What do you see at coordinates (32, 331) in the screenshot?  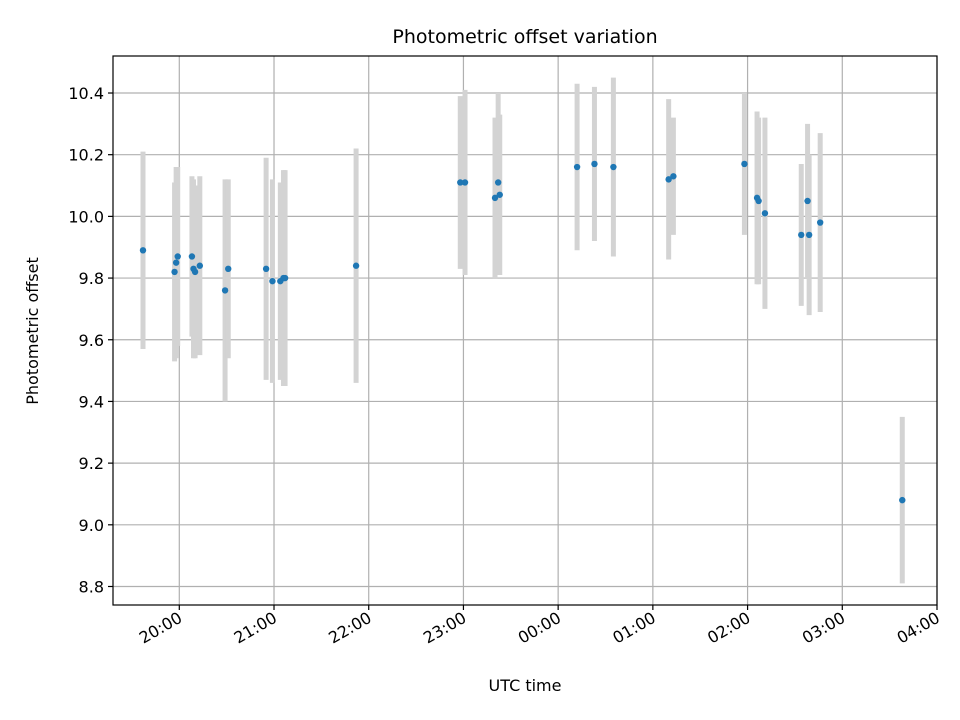 I see `y-axis-label: Photometric offset` at bounding box center [32, 331].